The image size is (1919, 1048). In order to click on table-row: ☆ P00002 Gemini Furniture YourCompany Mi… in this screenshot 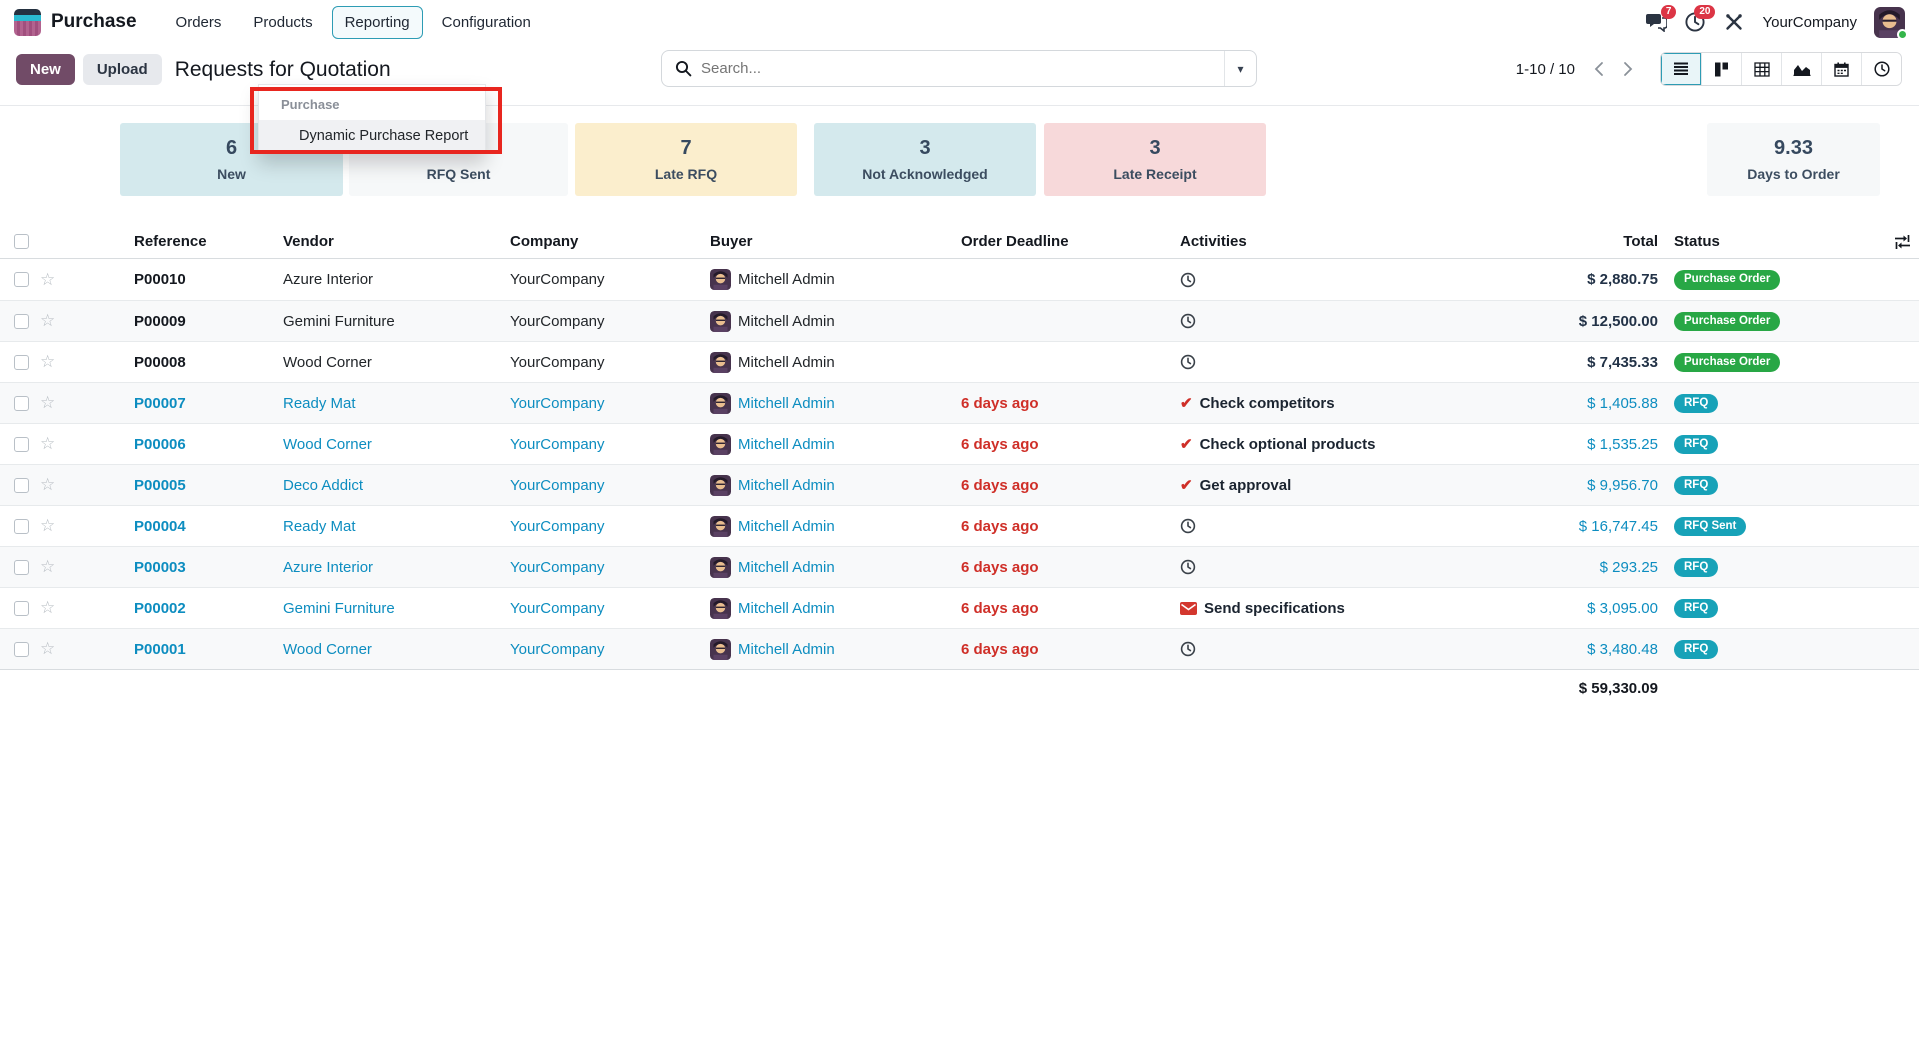, I will do `click(959, 607)`.